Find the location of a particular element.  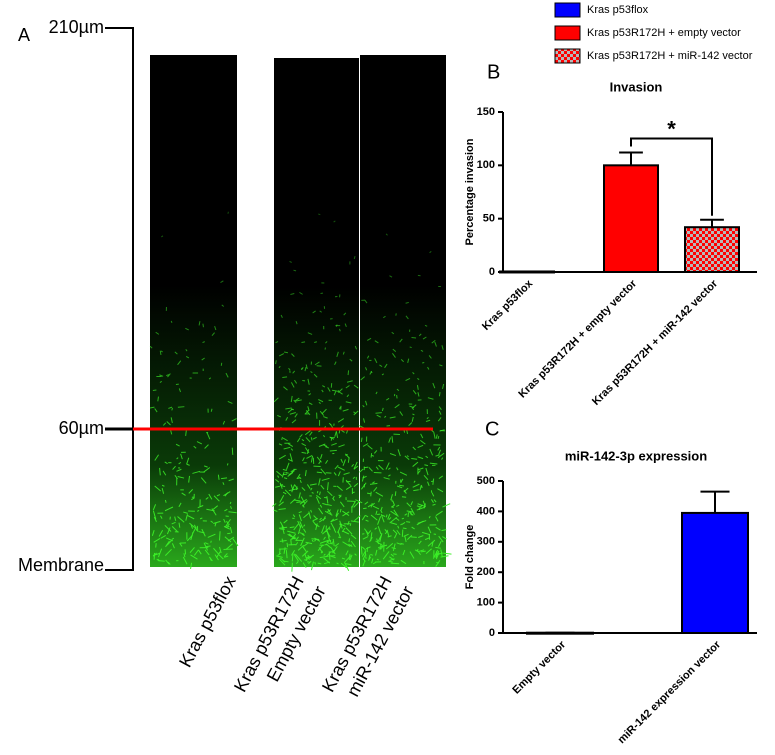

scale-bracket is located at coordinates (119, 299).